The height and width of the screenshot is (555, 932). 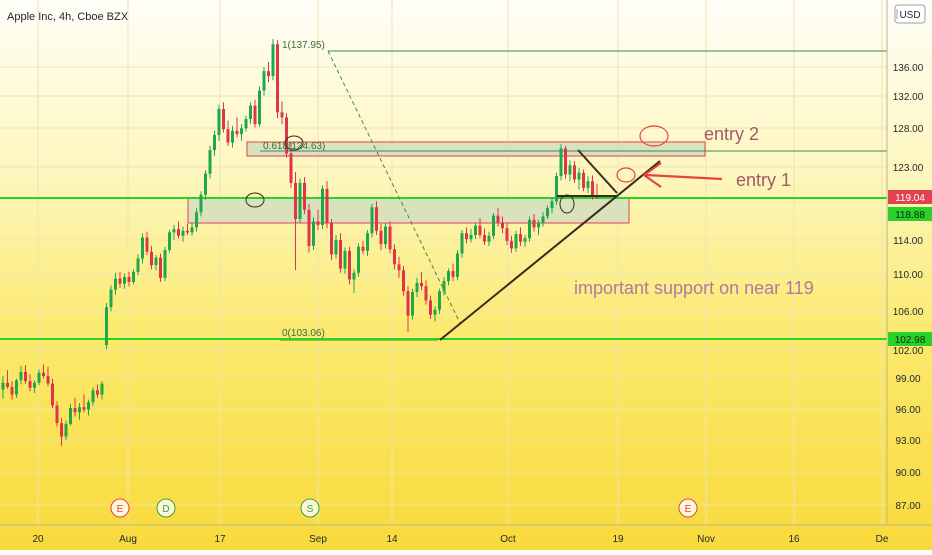 I want to click on event-marker-earnings-2: E, so click(x=688, y=508).